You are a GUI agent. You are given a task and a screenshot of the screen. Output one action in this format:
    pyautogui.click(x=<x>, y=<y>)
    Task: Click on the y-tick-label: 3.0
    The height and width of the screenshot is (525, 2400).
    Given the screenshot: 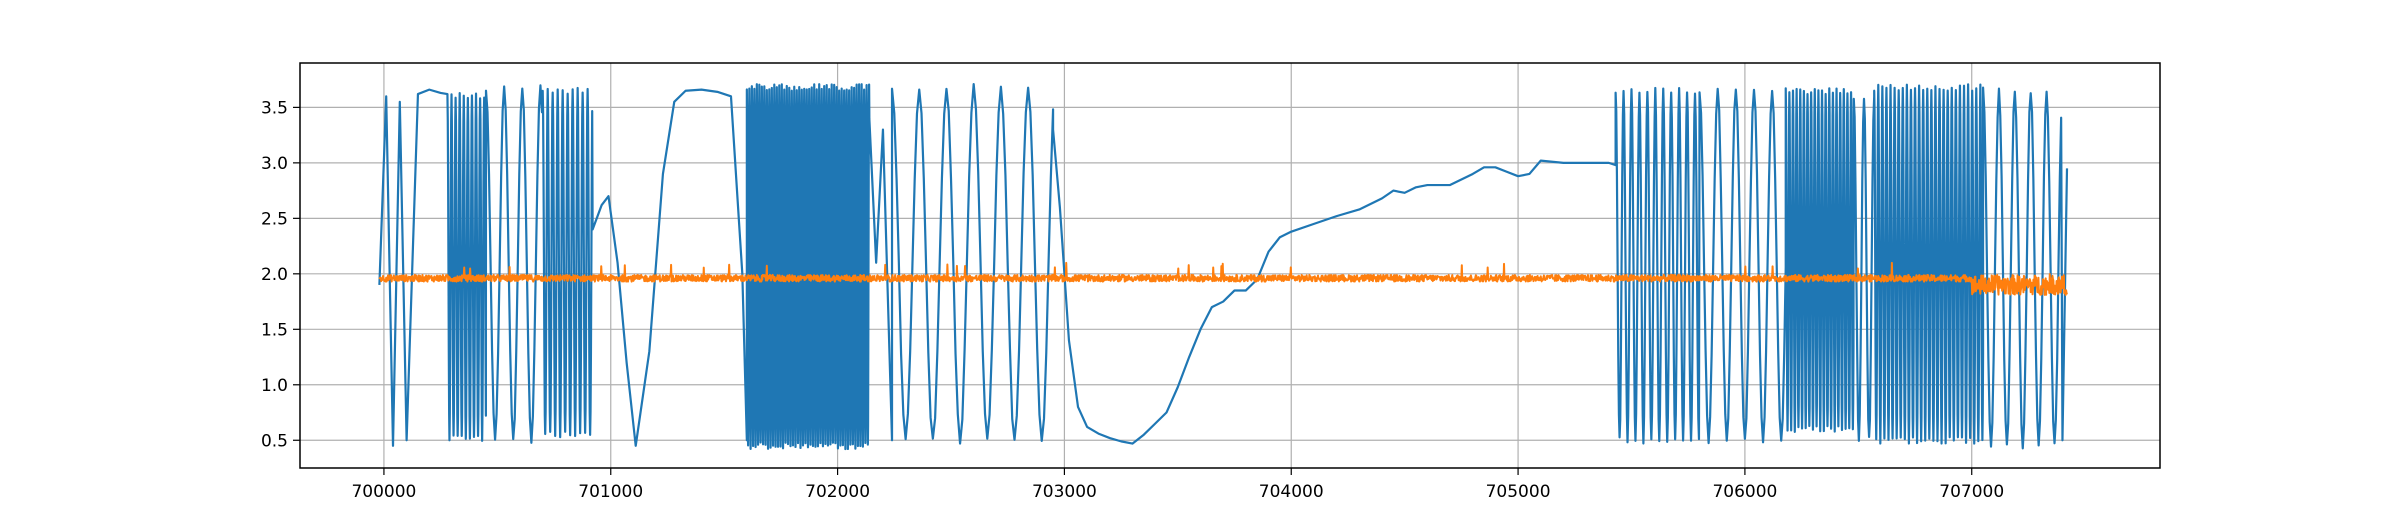 What is the action you would take?
    pyautogui.click(x=274, y=164)
    